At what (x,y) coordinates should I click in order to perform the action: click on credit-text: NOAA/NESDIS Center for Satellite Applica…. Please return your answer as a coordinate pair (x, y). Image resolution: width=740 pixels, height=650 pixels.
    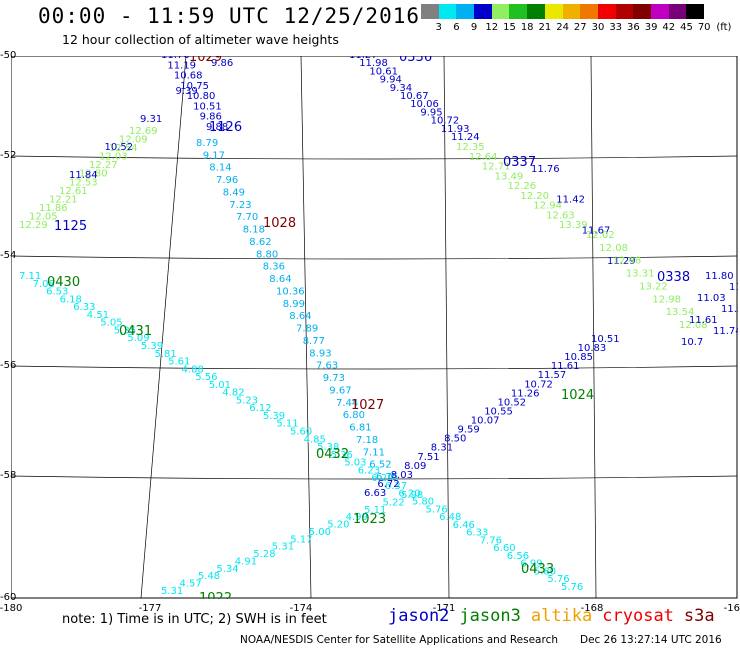
    Looking at the image, I should click on (399, 640).